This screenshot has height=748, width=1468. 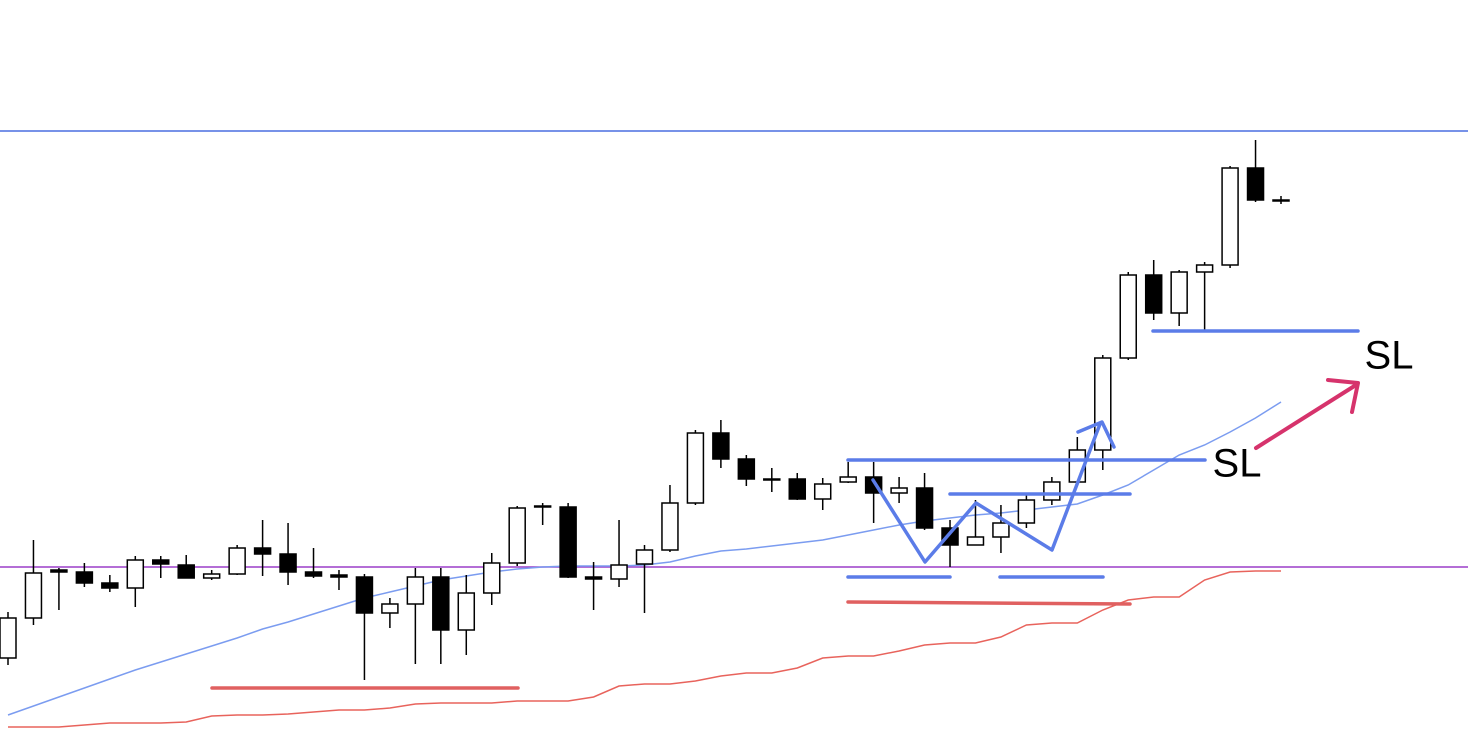 I want to click on zigzag-arrowhead, so click(x=1096, y=434).